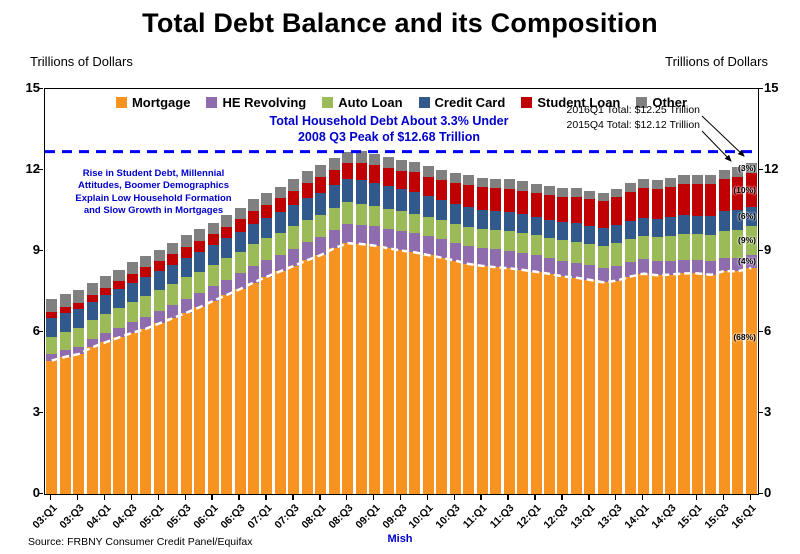 This screenshot has width=800, height=554. Describe the element at coordinates (153, 173) in the screenshot. I see `commentary-line1: Rise in Student Debt, Millennial` at that location.